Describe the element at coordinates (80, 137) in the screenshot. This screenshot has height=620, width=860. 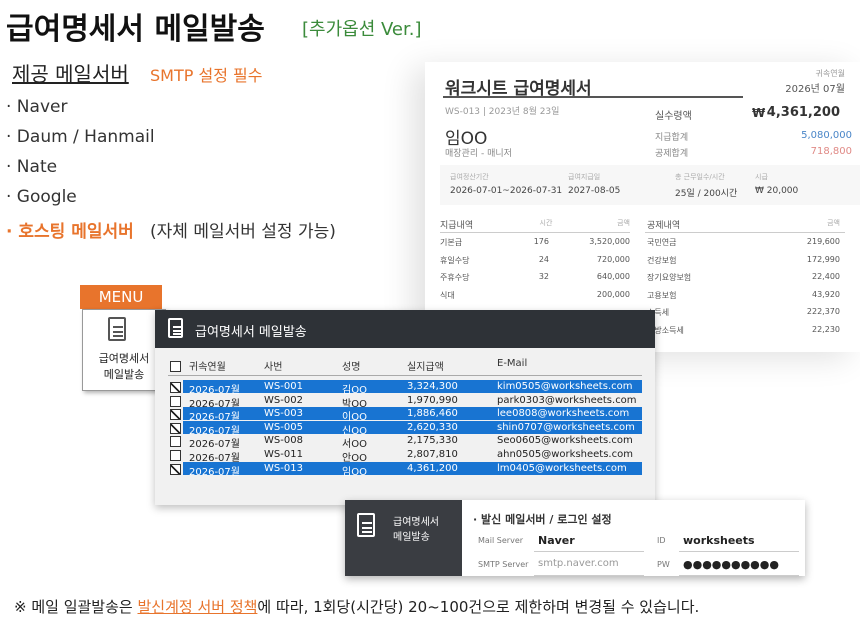
I see `server-item: · Daum / Hanmail` at that location.